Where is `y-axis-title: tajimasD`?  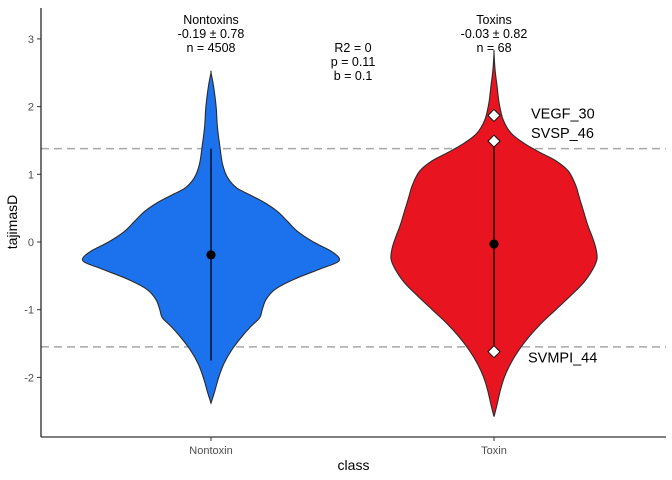 y-axis-title: tajimasD is located at coordinates (12, 222).